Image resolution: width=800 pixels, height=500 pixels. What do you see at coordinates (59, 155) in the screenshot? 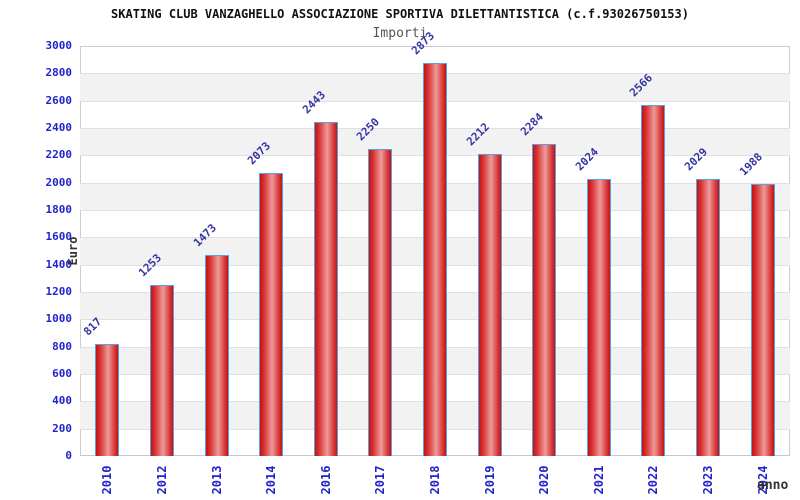
I see `y-tick-label: 2200` at bounding box center [59, 155].